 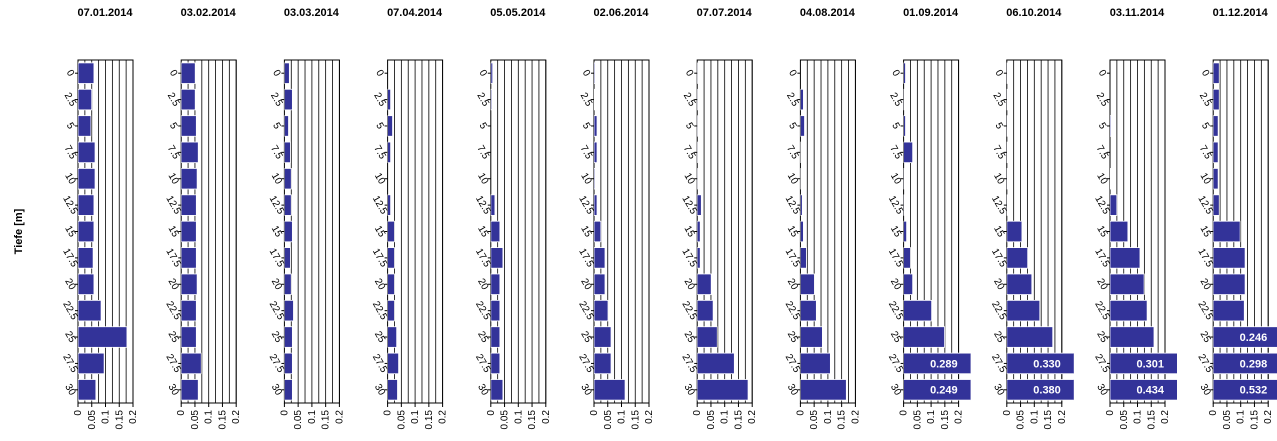 I want to click on value-label: 0.380, so click(x=1047, y=391).